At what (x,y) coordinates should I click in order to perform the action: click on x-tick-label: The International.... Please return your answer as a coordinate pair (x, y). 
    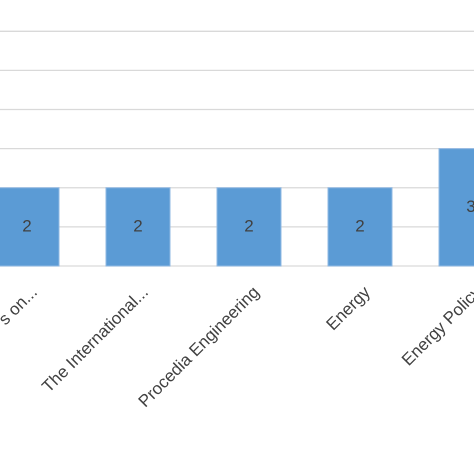
    Looking at the image, I should click on (95, 340).